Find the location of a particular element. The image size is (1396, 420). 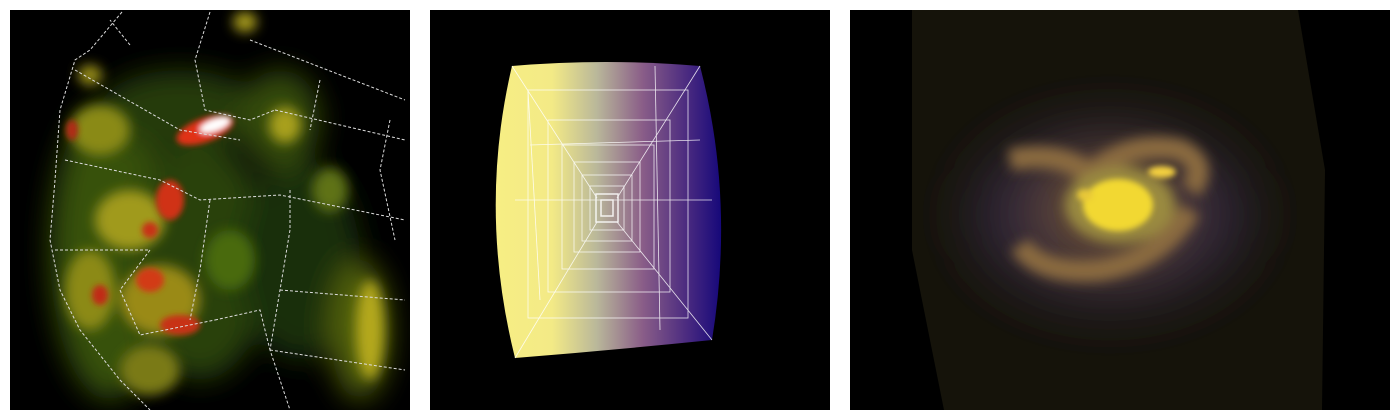

galaxy-core is located at coordinates (1126, 198).